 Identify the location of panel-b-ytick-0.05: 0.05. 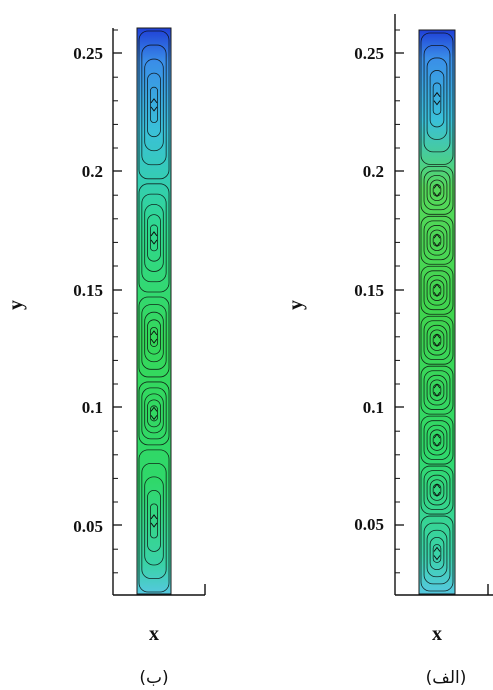
(88, 526).